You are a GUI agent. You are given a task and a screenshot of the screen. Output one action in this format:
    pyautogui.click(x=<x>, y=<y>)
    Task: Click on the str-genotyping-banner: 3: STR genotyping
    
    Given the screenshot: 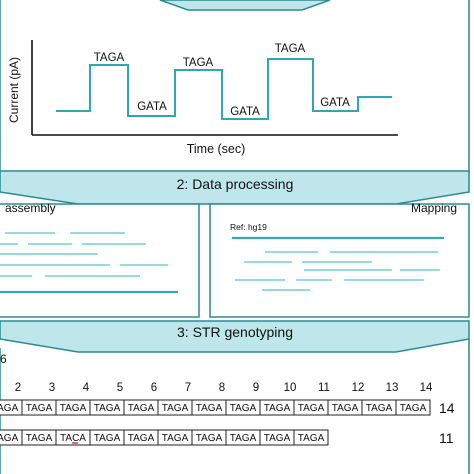 What is the action you would take?
    pyautogui.click(x=235, y=336)
    